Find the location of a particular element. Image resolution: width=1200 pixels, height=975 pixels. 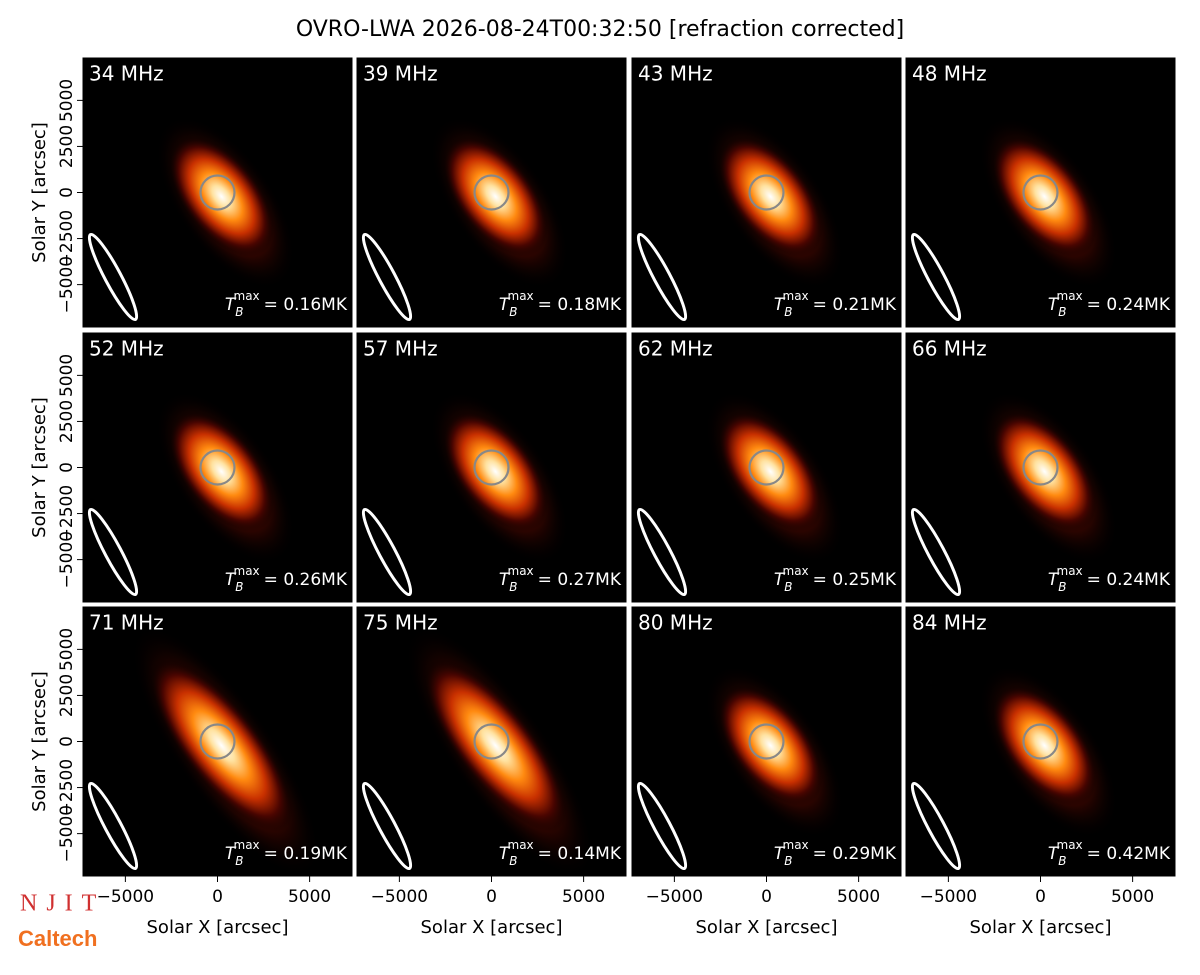

frequency-label: 34 MHz is located at coordinates (126, 74).